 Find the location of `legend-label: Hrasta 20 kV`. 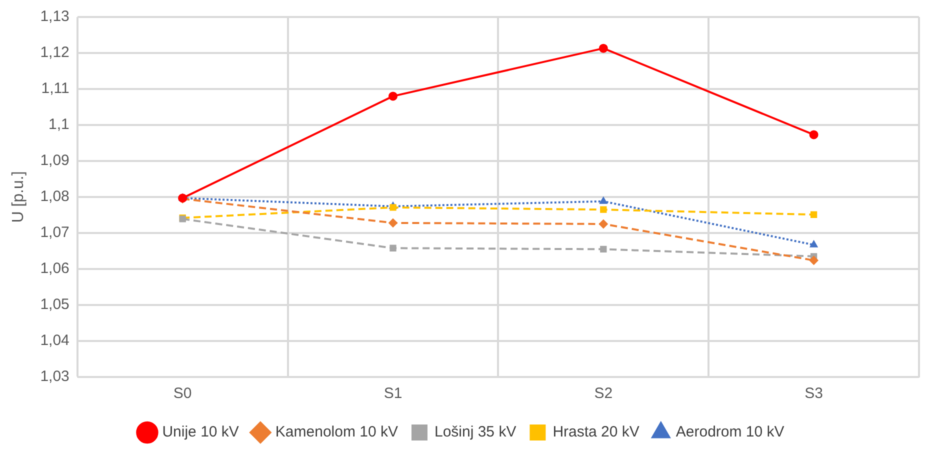

legend-label: Hrasta 20 kV is located at coordinates (596, 432).